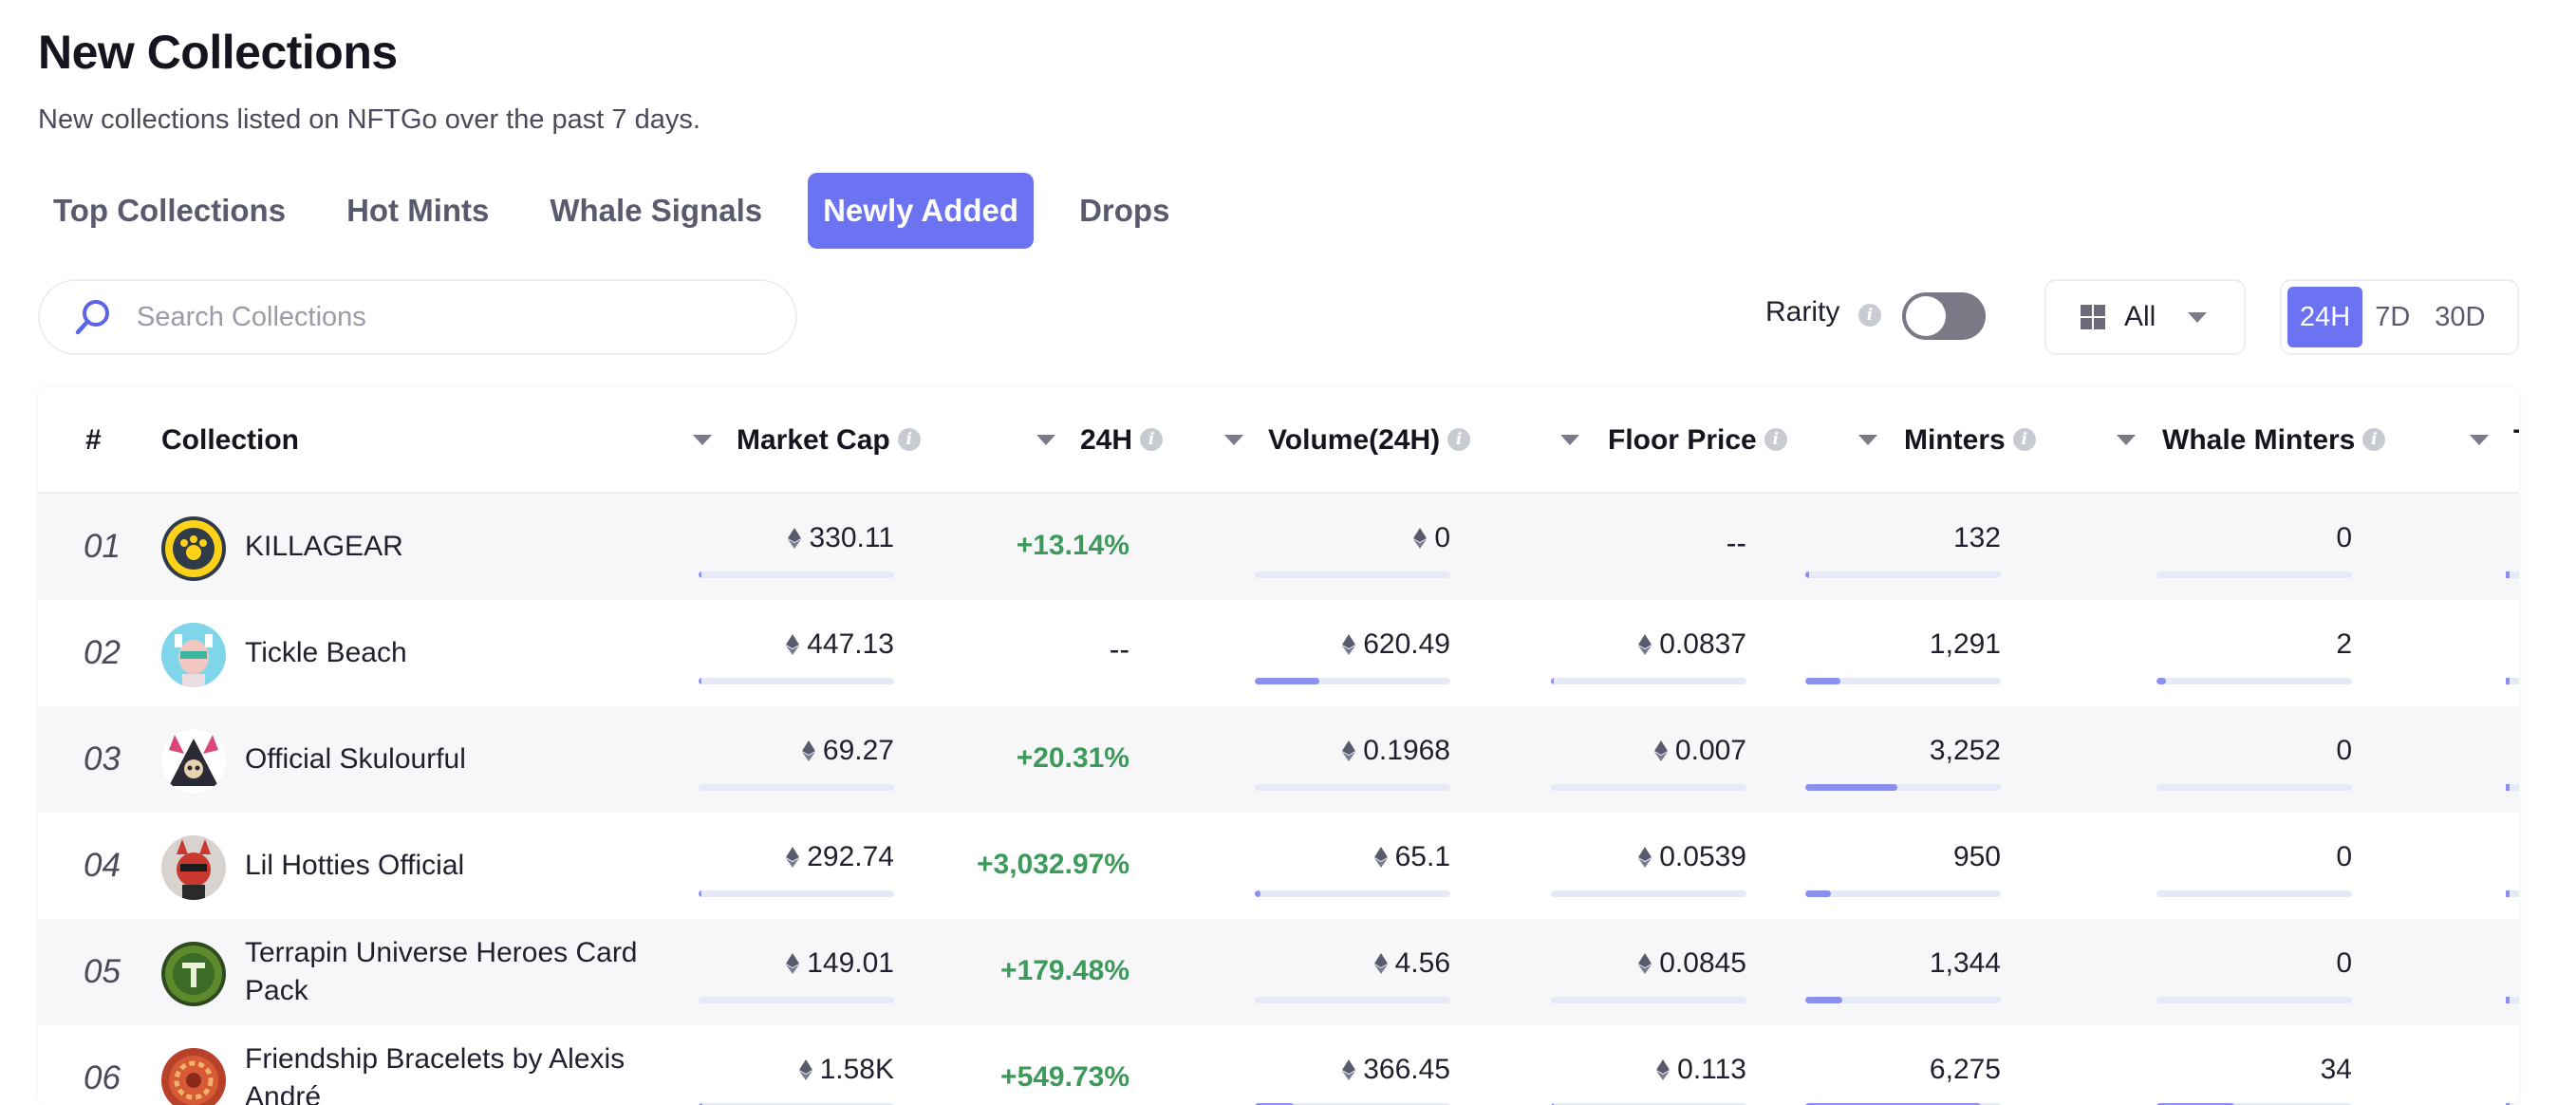  I want to click on col-minters: Minters i, so click(1970, 440).